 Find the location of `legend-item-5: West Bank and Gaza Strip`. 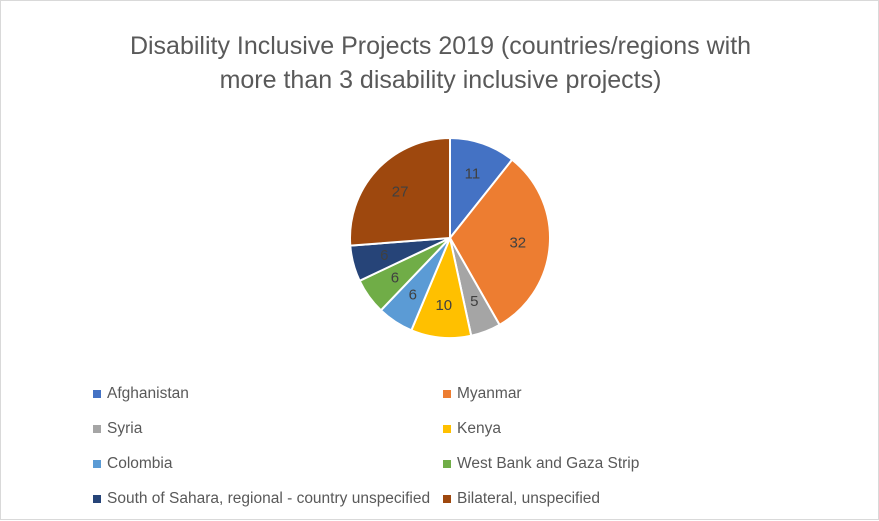

legend-item-5: West Bank and Gaza Strip is located at coordinates (541, 464).